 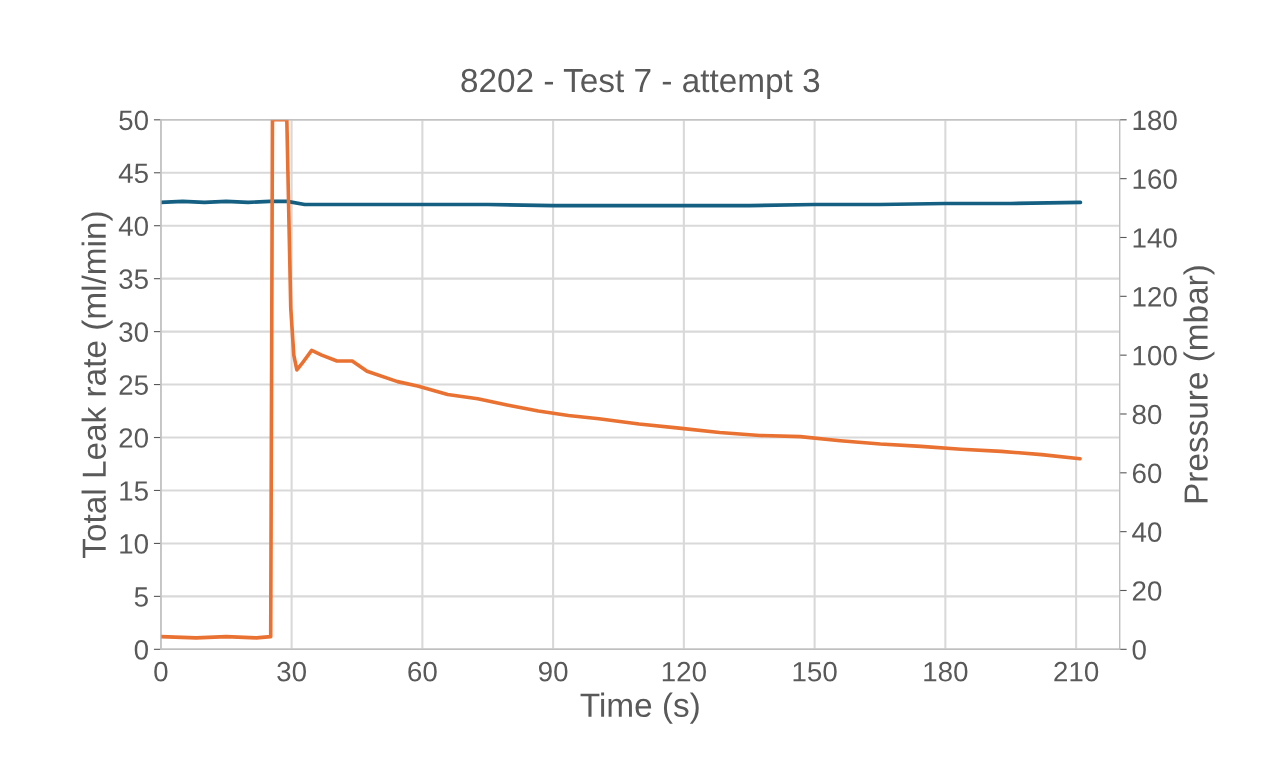 What do you see at coordinates (133, 120) in the screenshot?
I see `y-tick-label: 50` at bounding box center [133, 120].